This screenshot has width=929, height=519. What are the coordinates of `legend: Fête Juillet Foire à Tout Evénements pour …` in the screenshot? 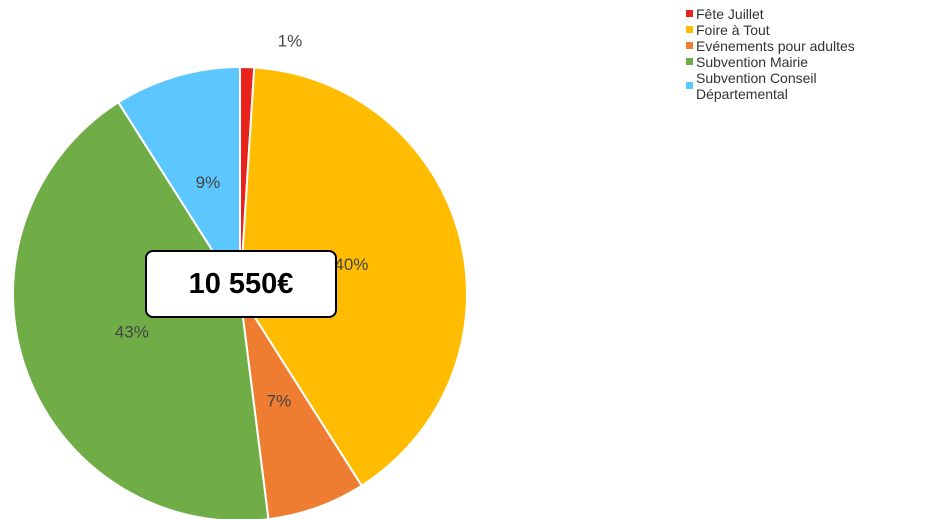 It's located at (781, 54).